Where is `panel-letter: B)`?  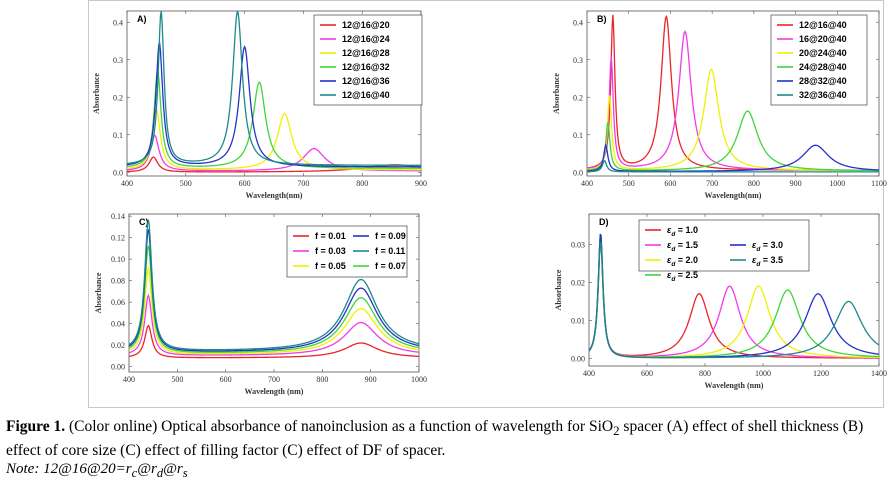
panel-letter: B) is located at coordinates (602, 19).